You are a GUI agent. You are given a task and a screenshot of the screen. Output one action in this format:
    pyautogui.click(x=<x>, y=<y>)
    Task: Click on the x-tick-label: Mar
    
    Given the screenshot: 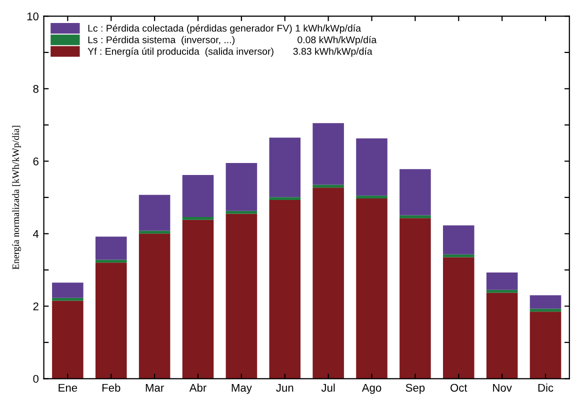 What is the action you would take?
    pyautogui.click(x=155, y=388)
    